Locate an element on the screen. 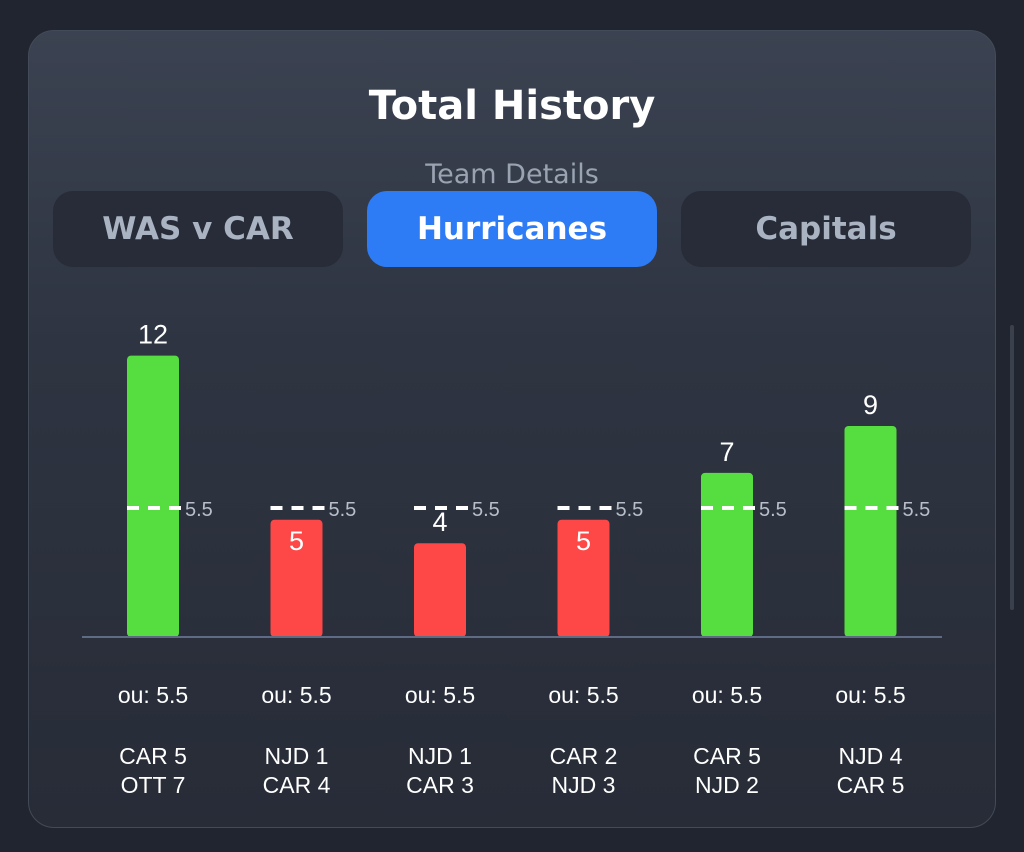 The image size is (1024, 852). bar-value-label: 9 is located at coordinates (870, 405).